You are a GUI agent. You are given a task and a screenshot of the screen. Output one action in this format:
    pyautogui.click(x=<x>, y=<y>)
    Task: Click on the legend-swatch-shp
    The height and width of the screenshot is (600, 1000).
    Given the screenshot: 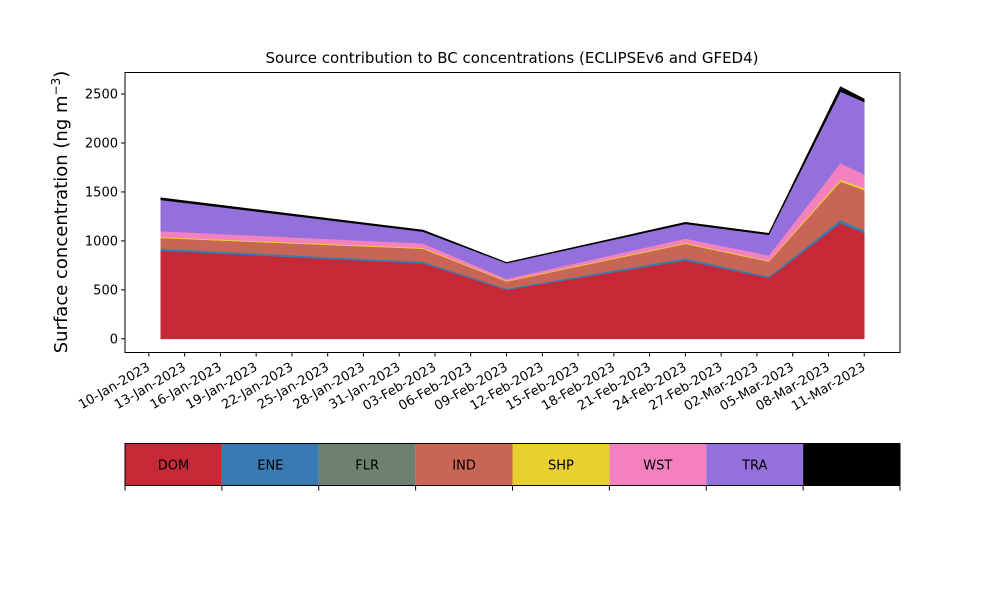 What is the action you would take?
    pyautogui.click(x=561, y=464)
    